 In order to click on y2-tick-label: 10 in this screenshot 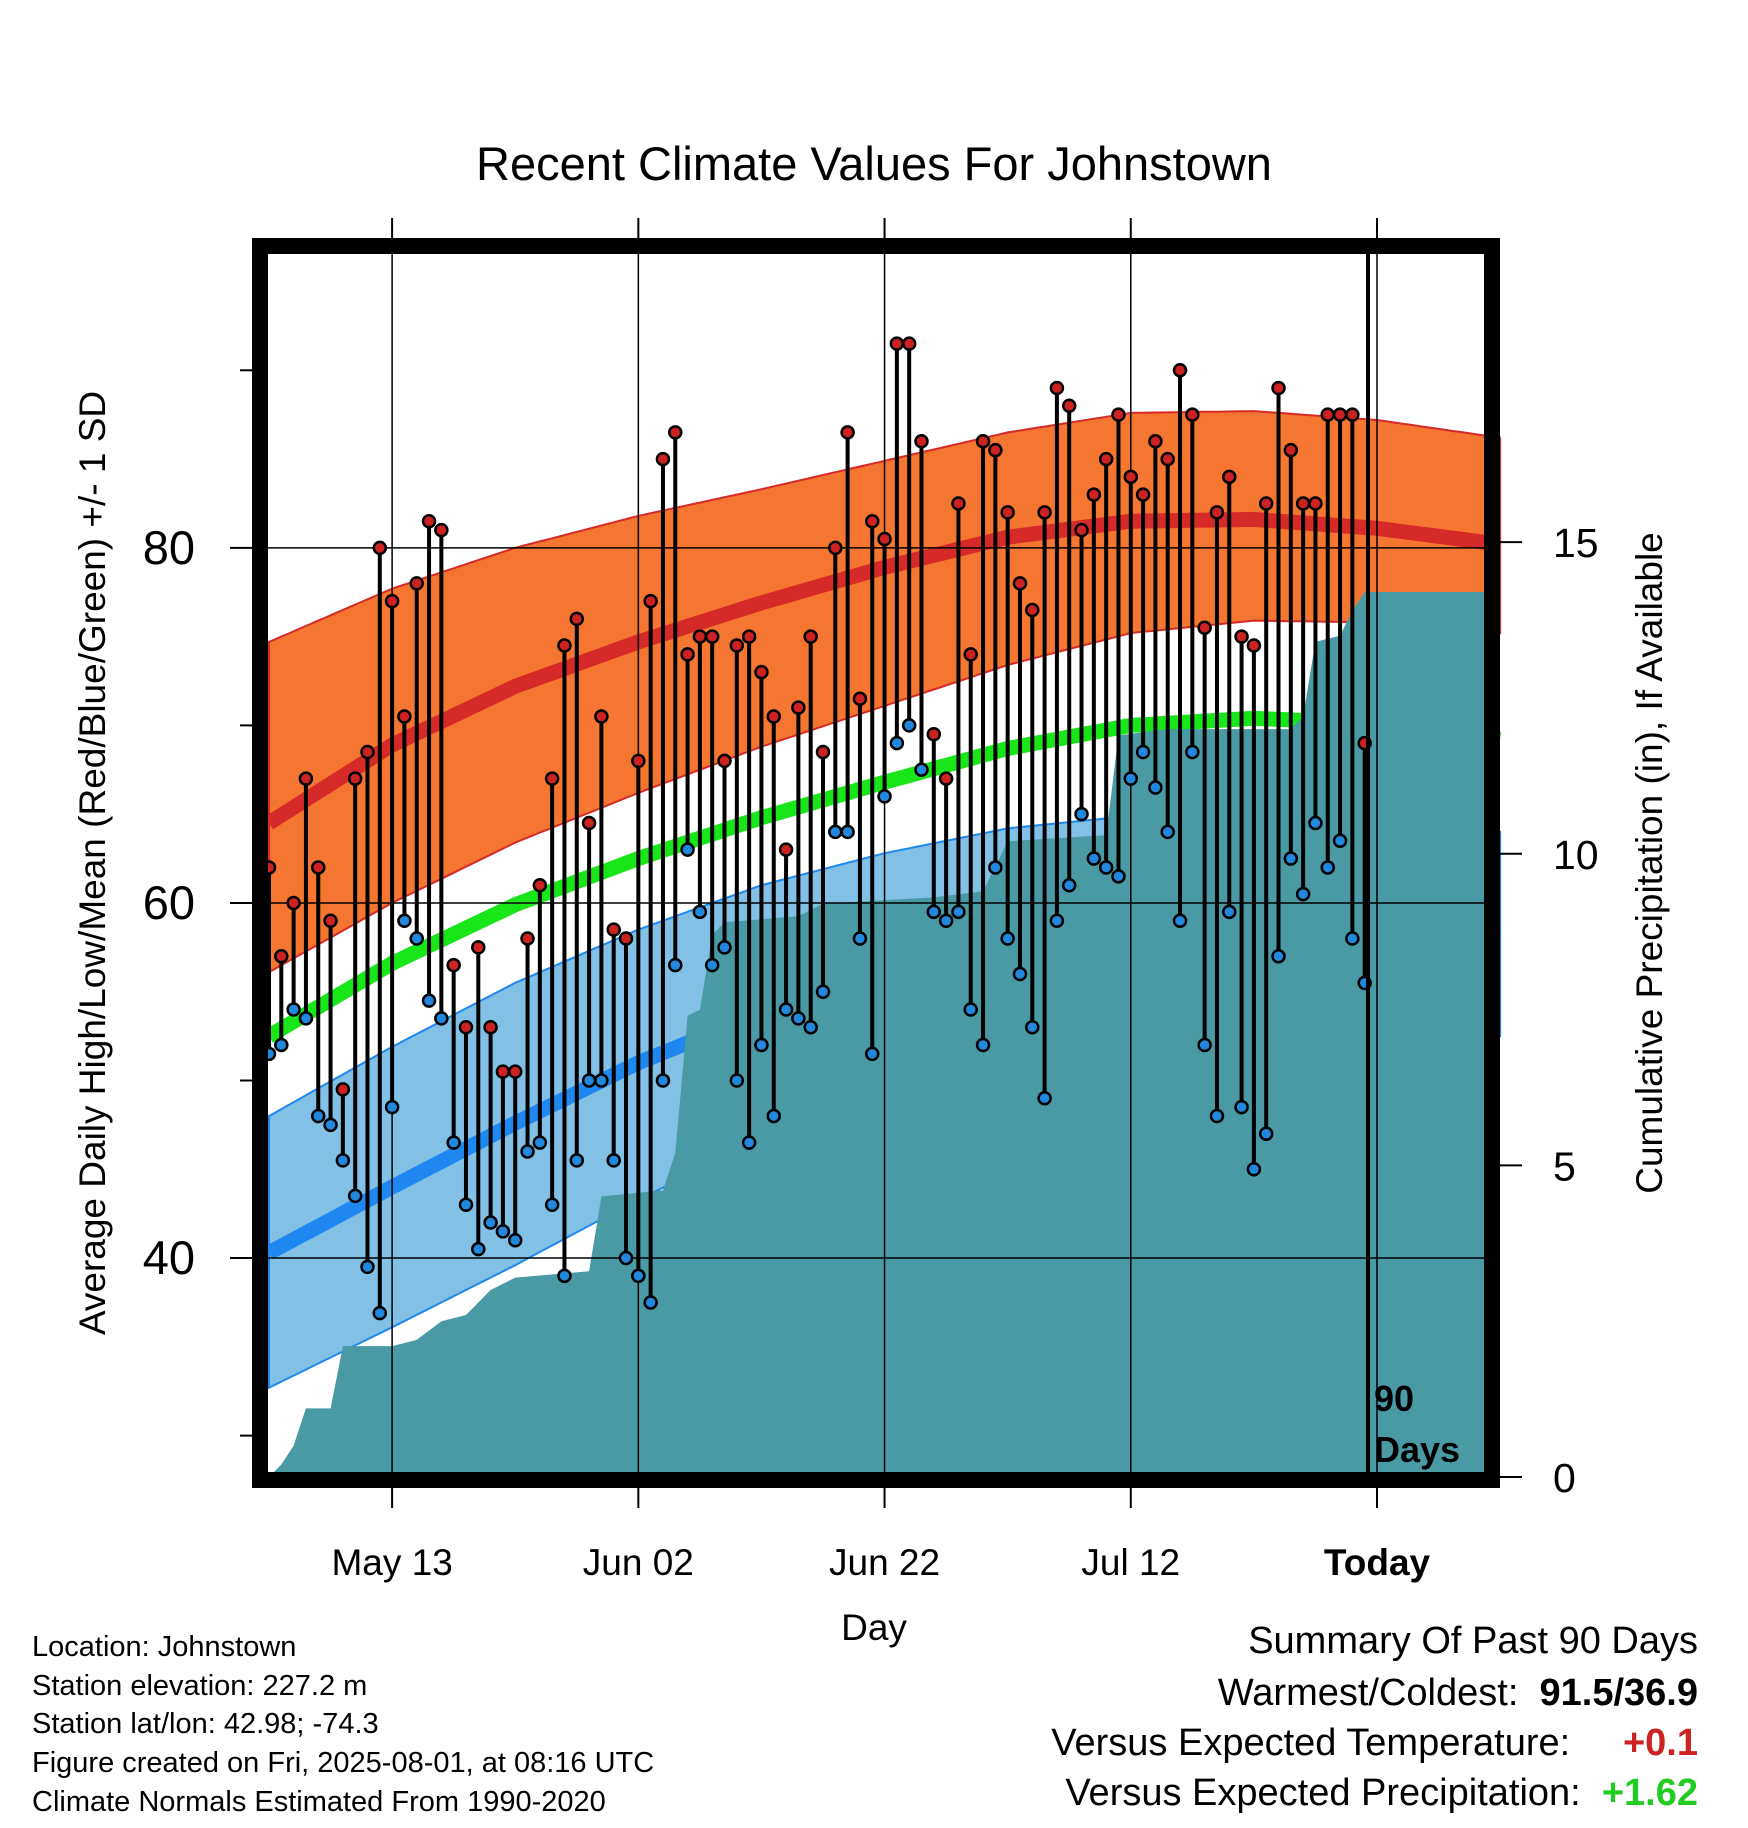, I will do `click(1576, 855)`.